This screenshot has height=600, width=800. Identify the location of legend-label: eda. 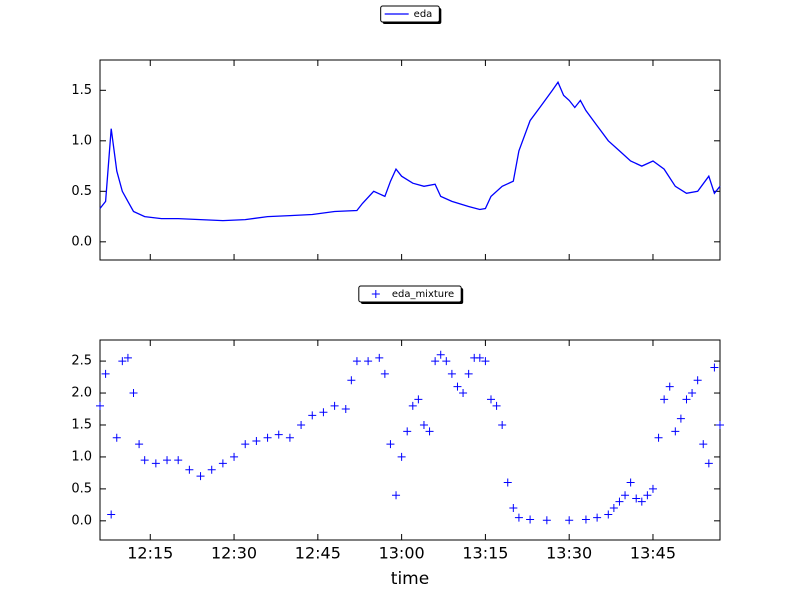
(423, 14).